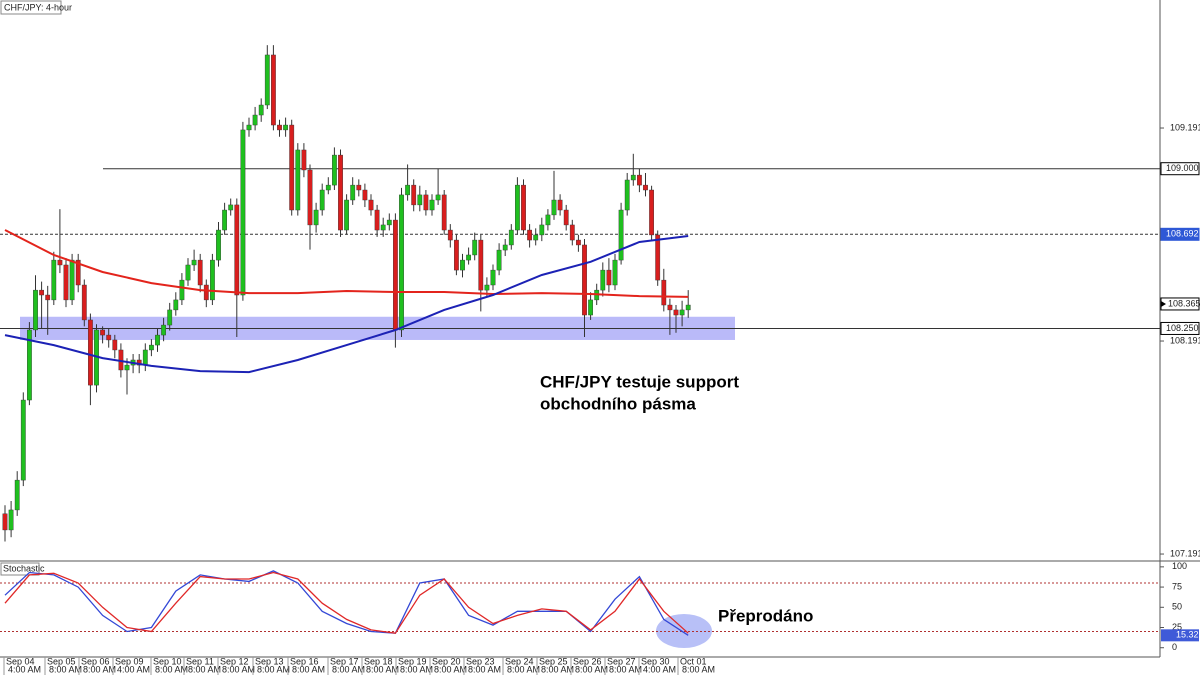  I want to click on x-date-label: Sep 10, so click(167, 661).